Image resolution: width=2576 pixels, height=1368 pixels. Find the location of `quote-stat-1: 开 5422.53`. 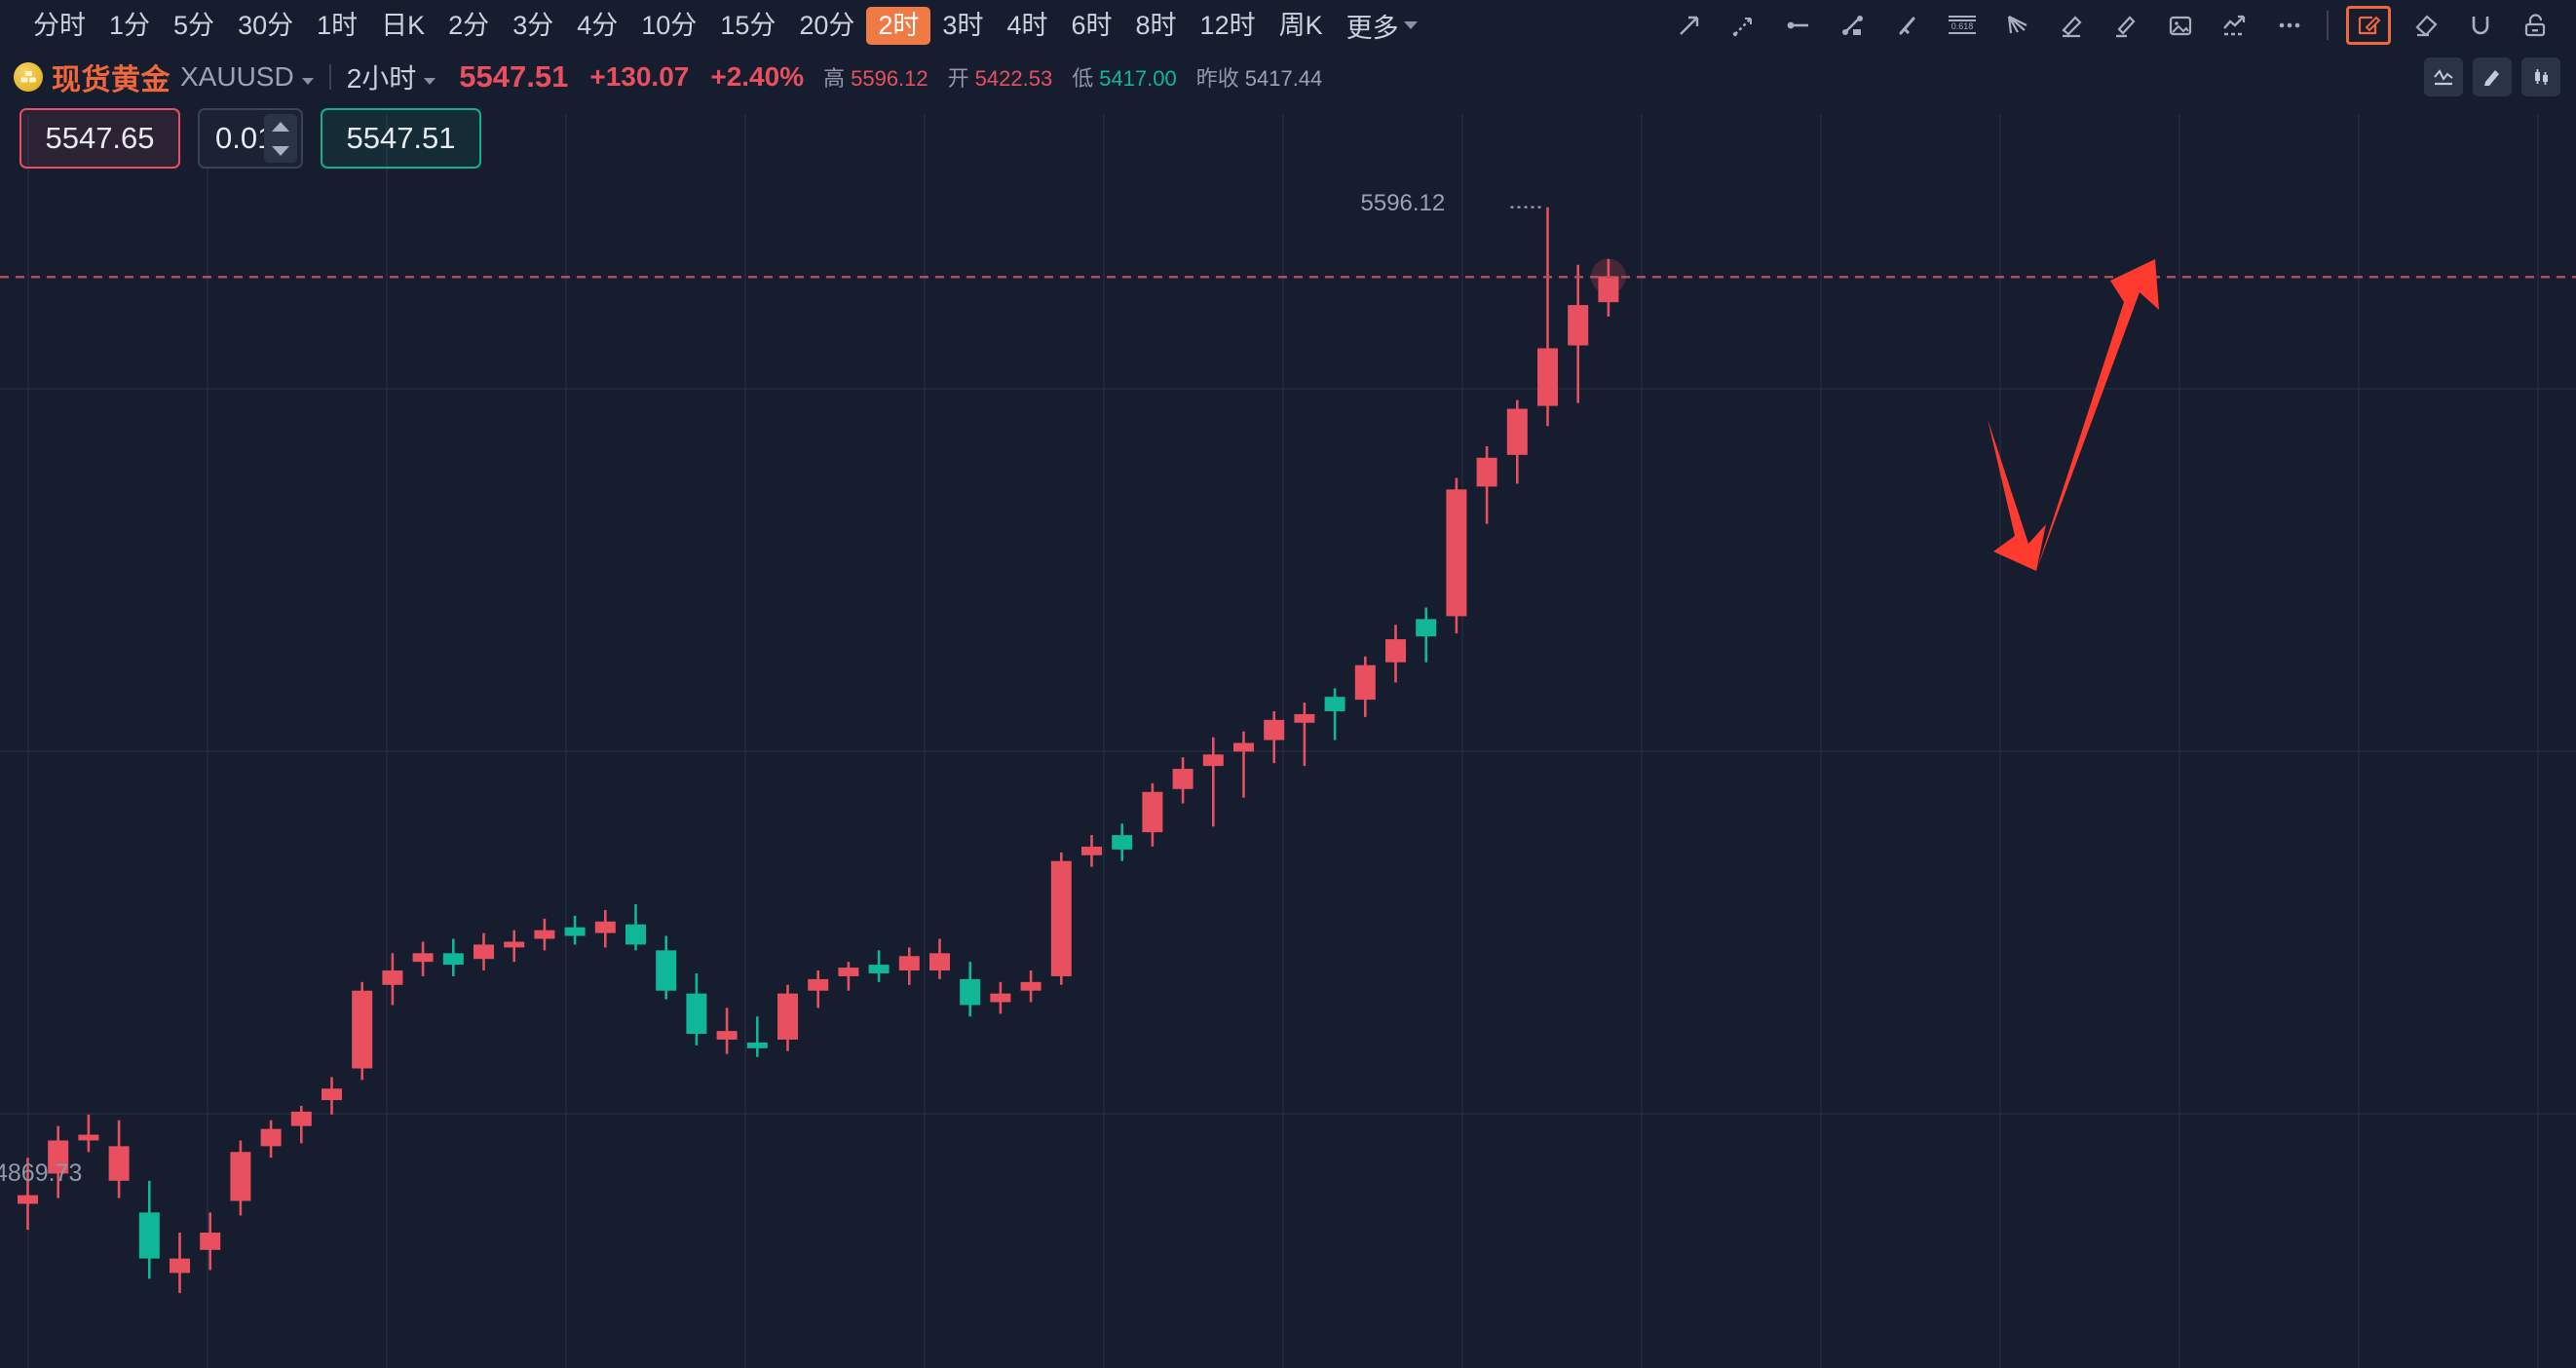

quote-stat-1: 开 5422.53 is located at coordinates (1000, 77).